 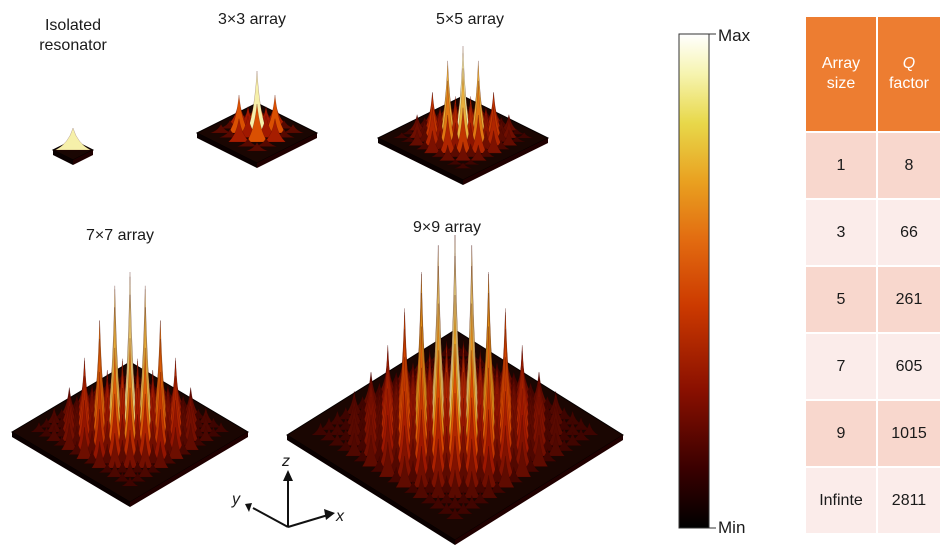 What do you see at coordinates (841, 299) in the screenshot?
I see `cell-array-size: 5` at bounding box center [841, 299].